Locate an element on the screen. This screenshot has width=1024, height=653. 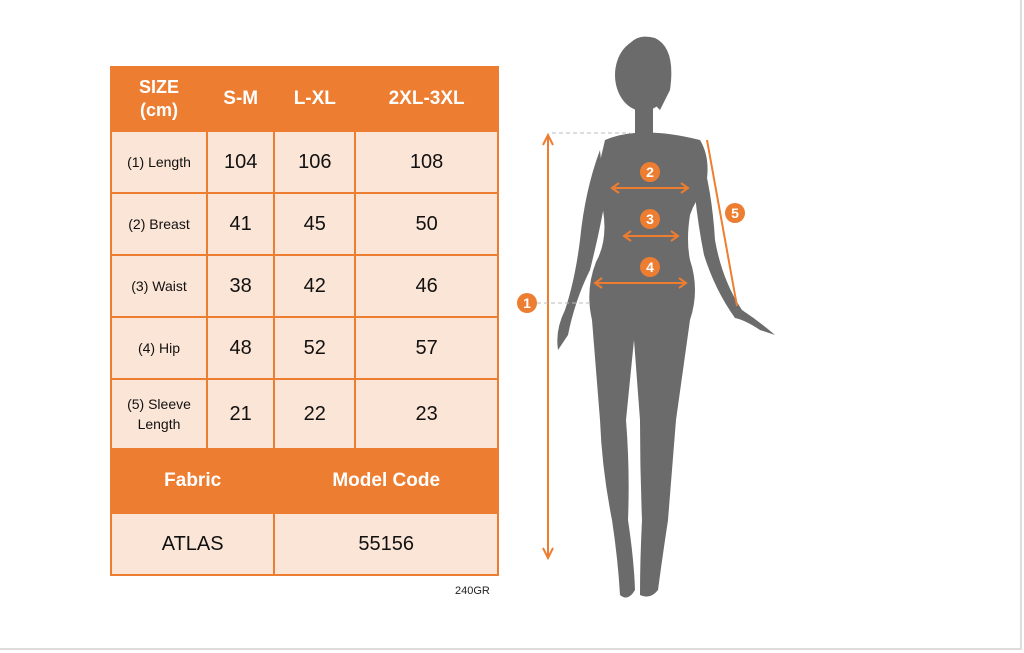
table-row: (3) Waist 38 42 46 is located at coordinates (304, 286).